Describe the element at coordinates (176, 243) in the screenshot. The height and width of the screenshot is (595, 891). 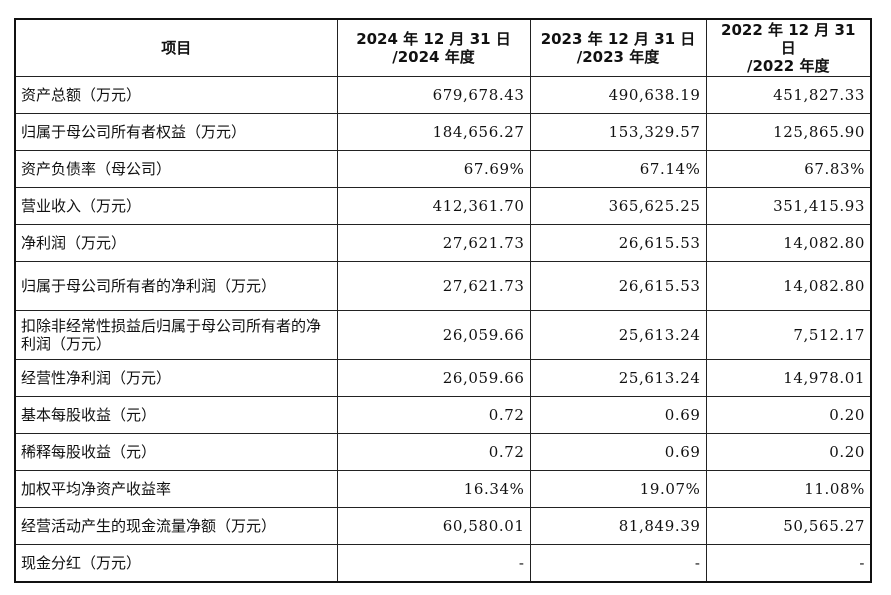
I see `row-label: 净利润（万元）` at that location.